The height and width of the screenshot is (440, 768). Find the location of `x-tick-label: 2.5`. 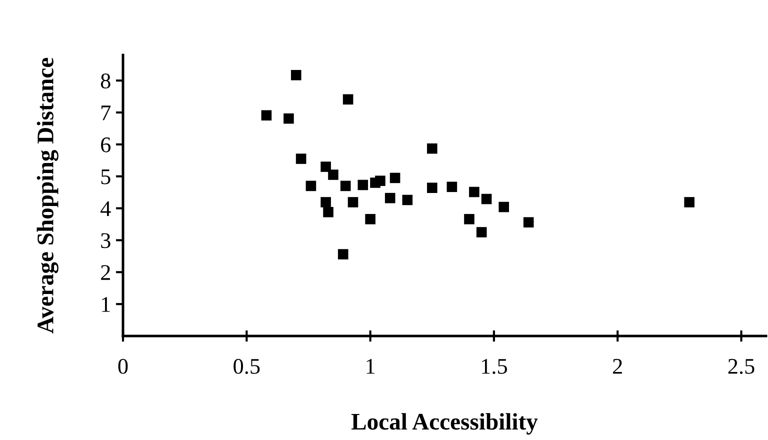

x-tick-label: 2.5 is located at coordinates (741, 366).